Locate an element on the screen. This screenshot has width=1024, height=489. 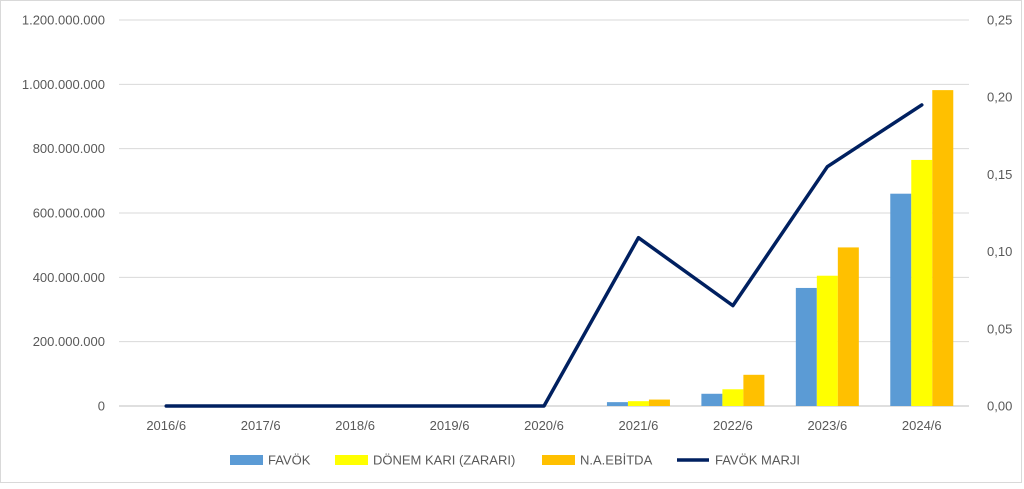
y-left-tick-label: 600.000.000 is located at coordinates (69, 213).